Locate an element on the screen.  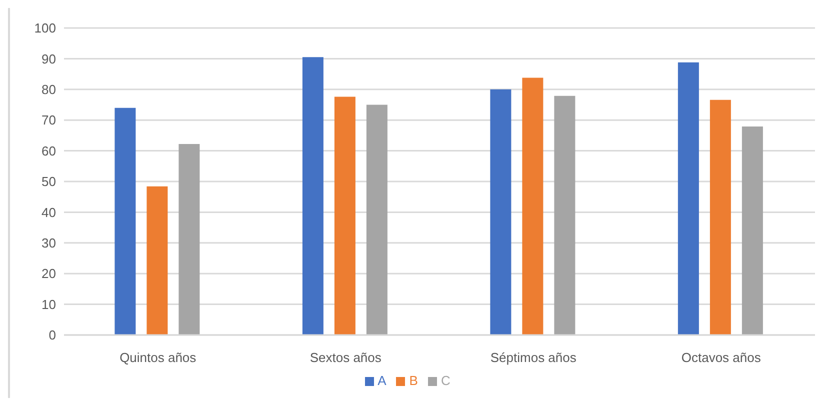
y-tick-label: 80 is located at coordinates (49, 90).